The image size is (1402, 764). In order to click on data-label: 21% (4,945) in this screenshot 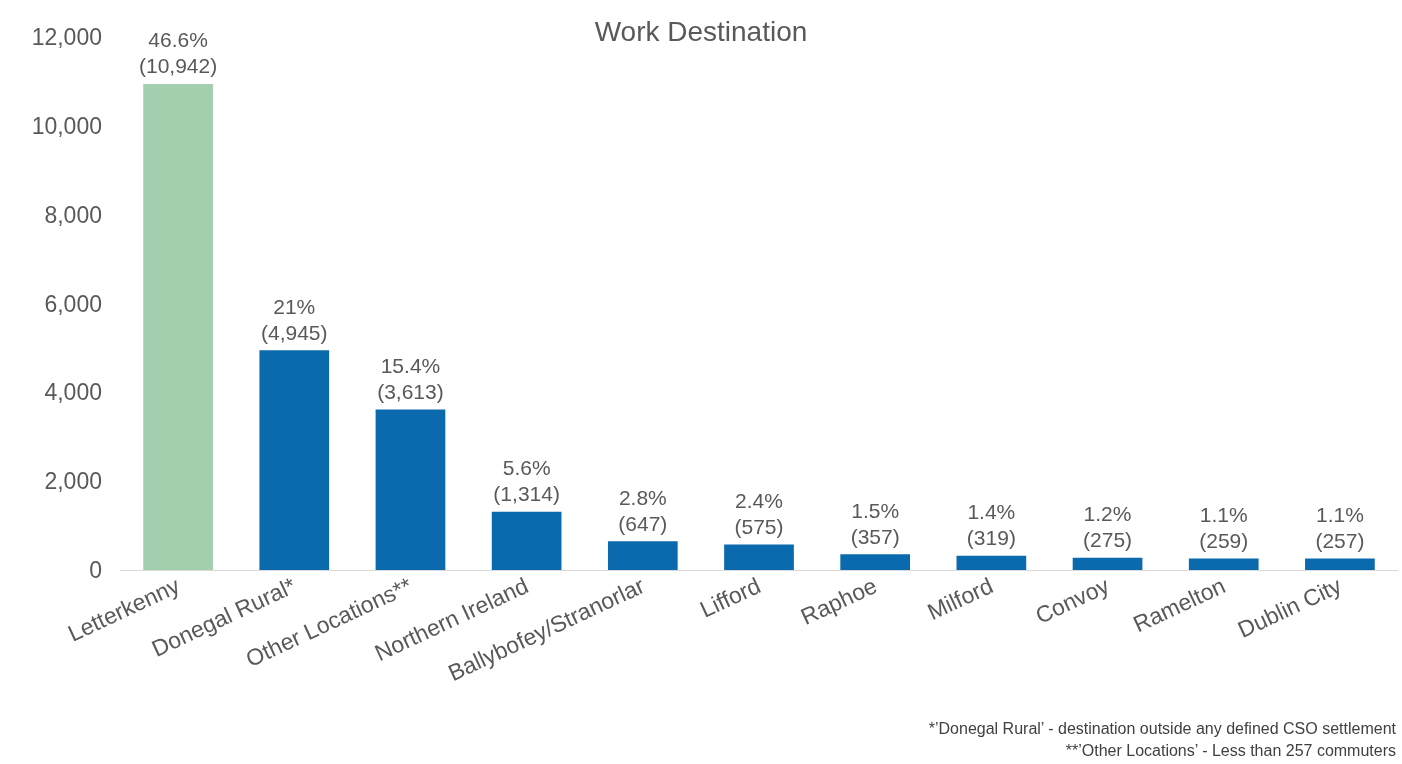, I will do `click(294, 319)`.